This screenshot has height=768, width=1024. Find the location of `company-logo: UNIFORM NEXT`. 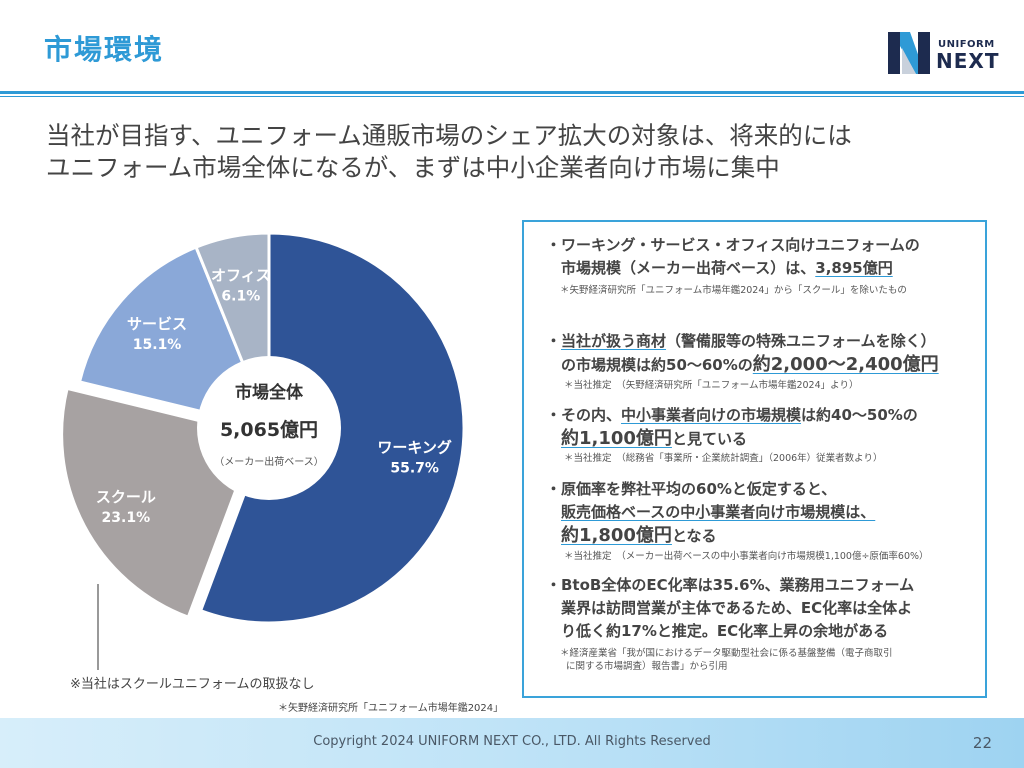

company-logo: UNIFORM NEXT is located at coordinates (943, 53).